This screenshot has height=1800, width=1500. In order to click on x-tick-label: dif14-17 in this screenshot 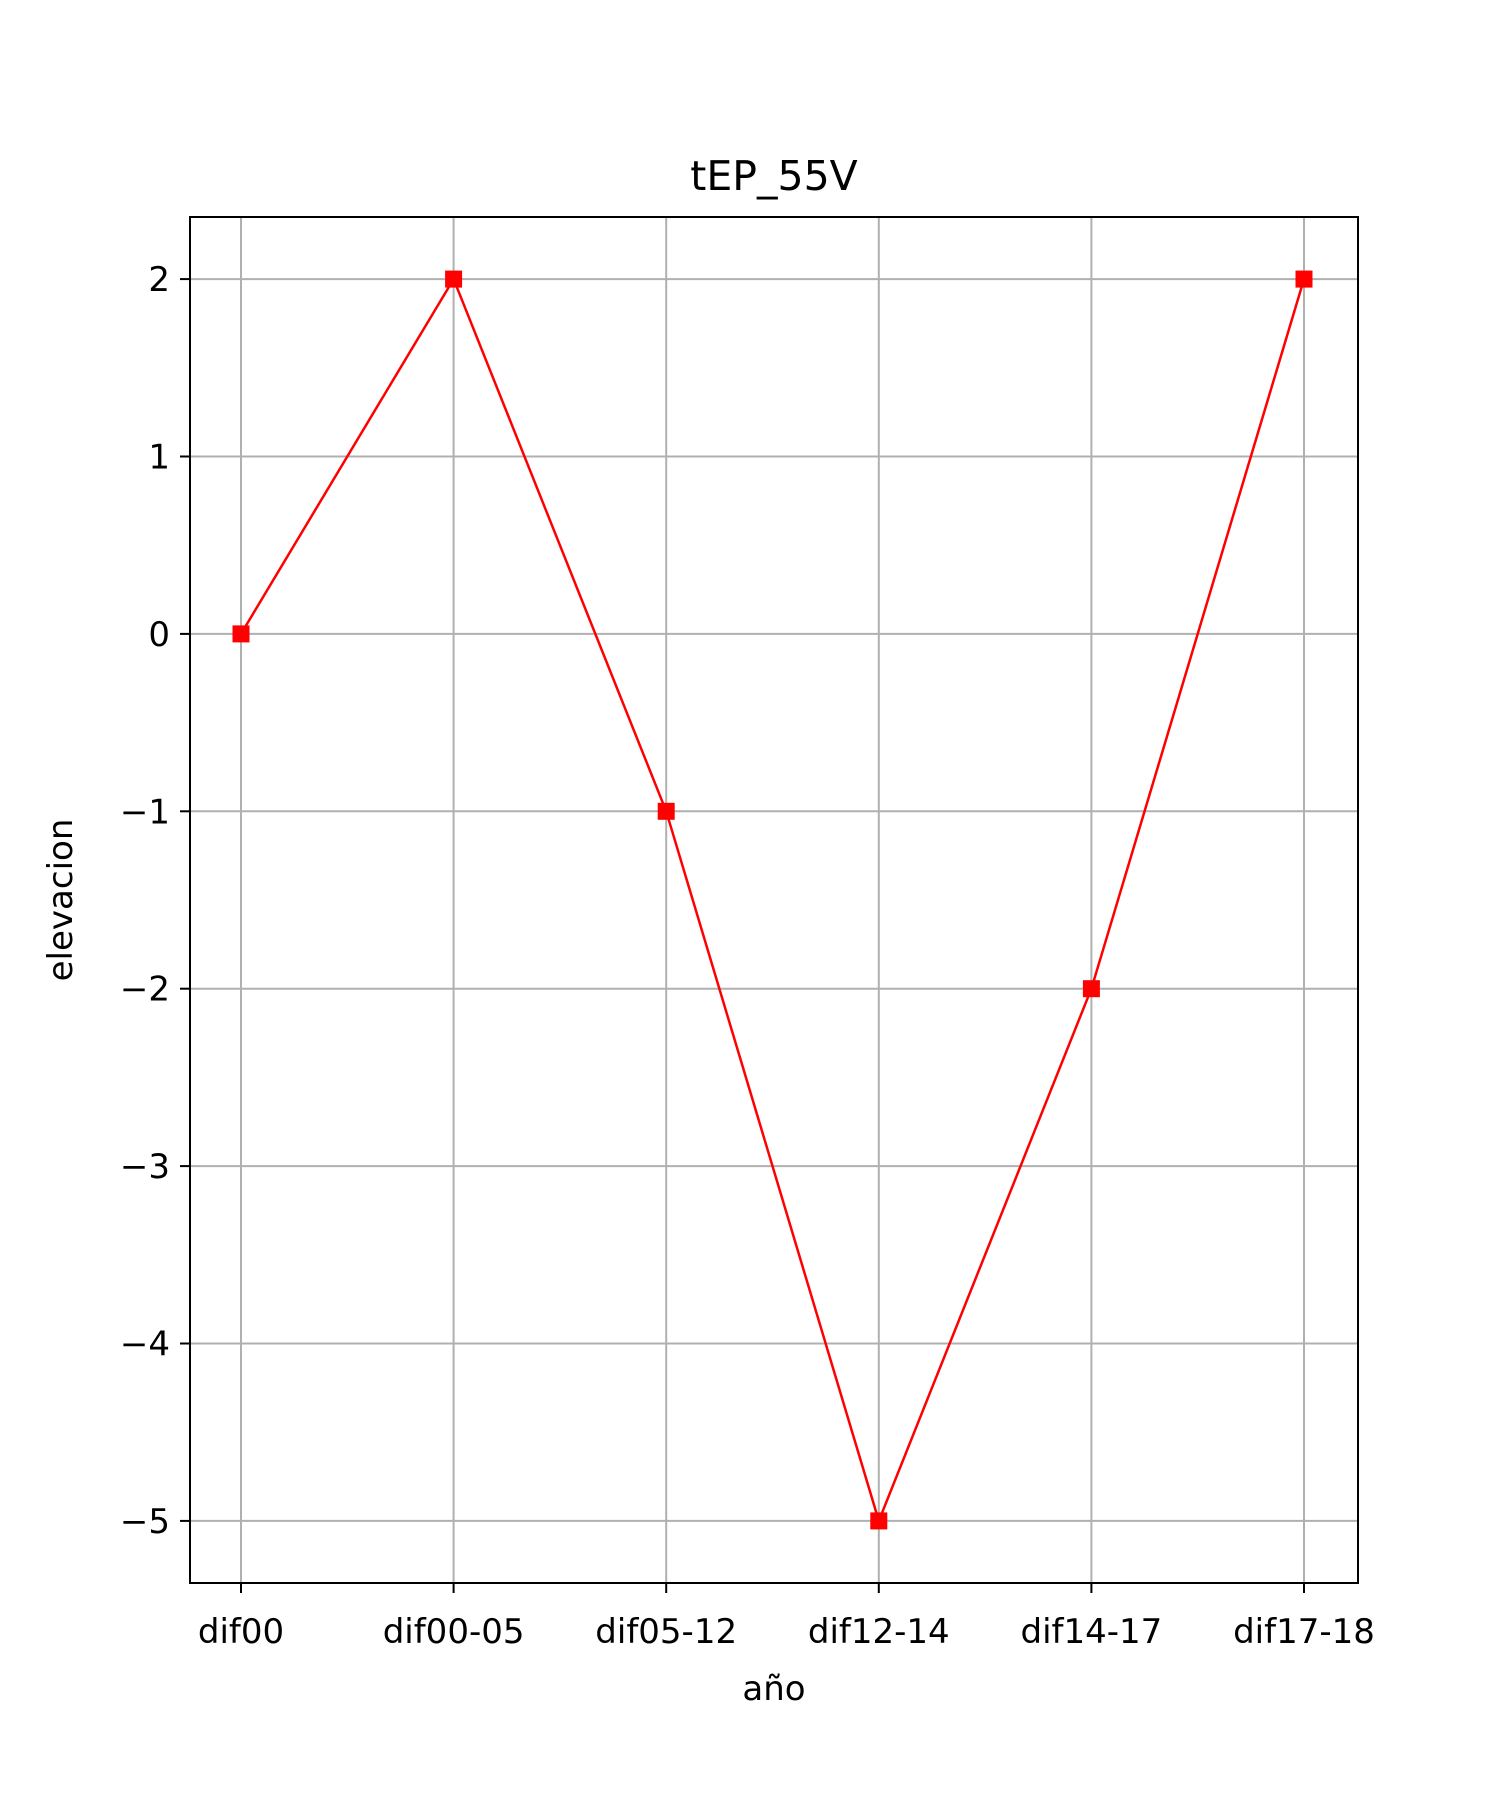, I will do `click(1092, 1632)`.